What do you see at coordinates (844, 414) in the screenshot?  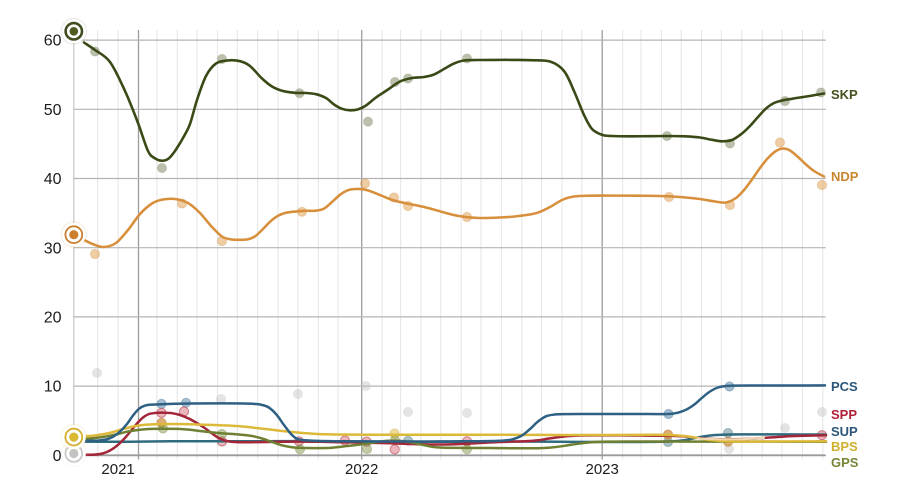 I see `svg-text: SPP` at bounding box center [844, 414].